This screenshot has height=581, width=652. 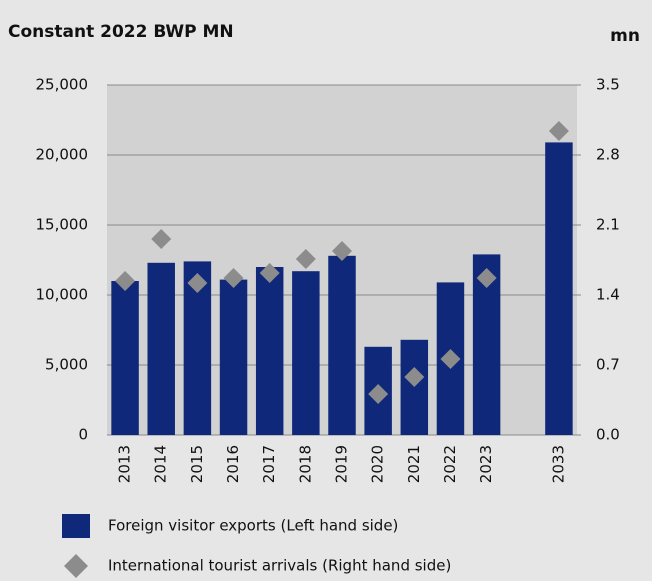 I want to click on x-tick-label: 2033, so click(x=558, y=464).